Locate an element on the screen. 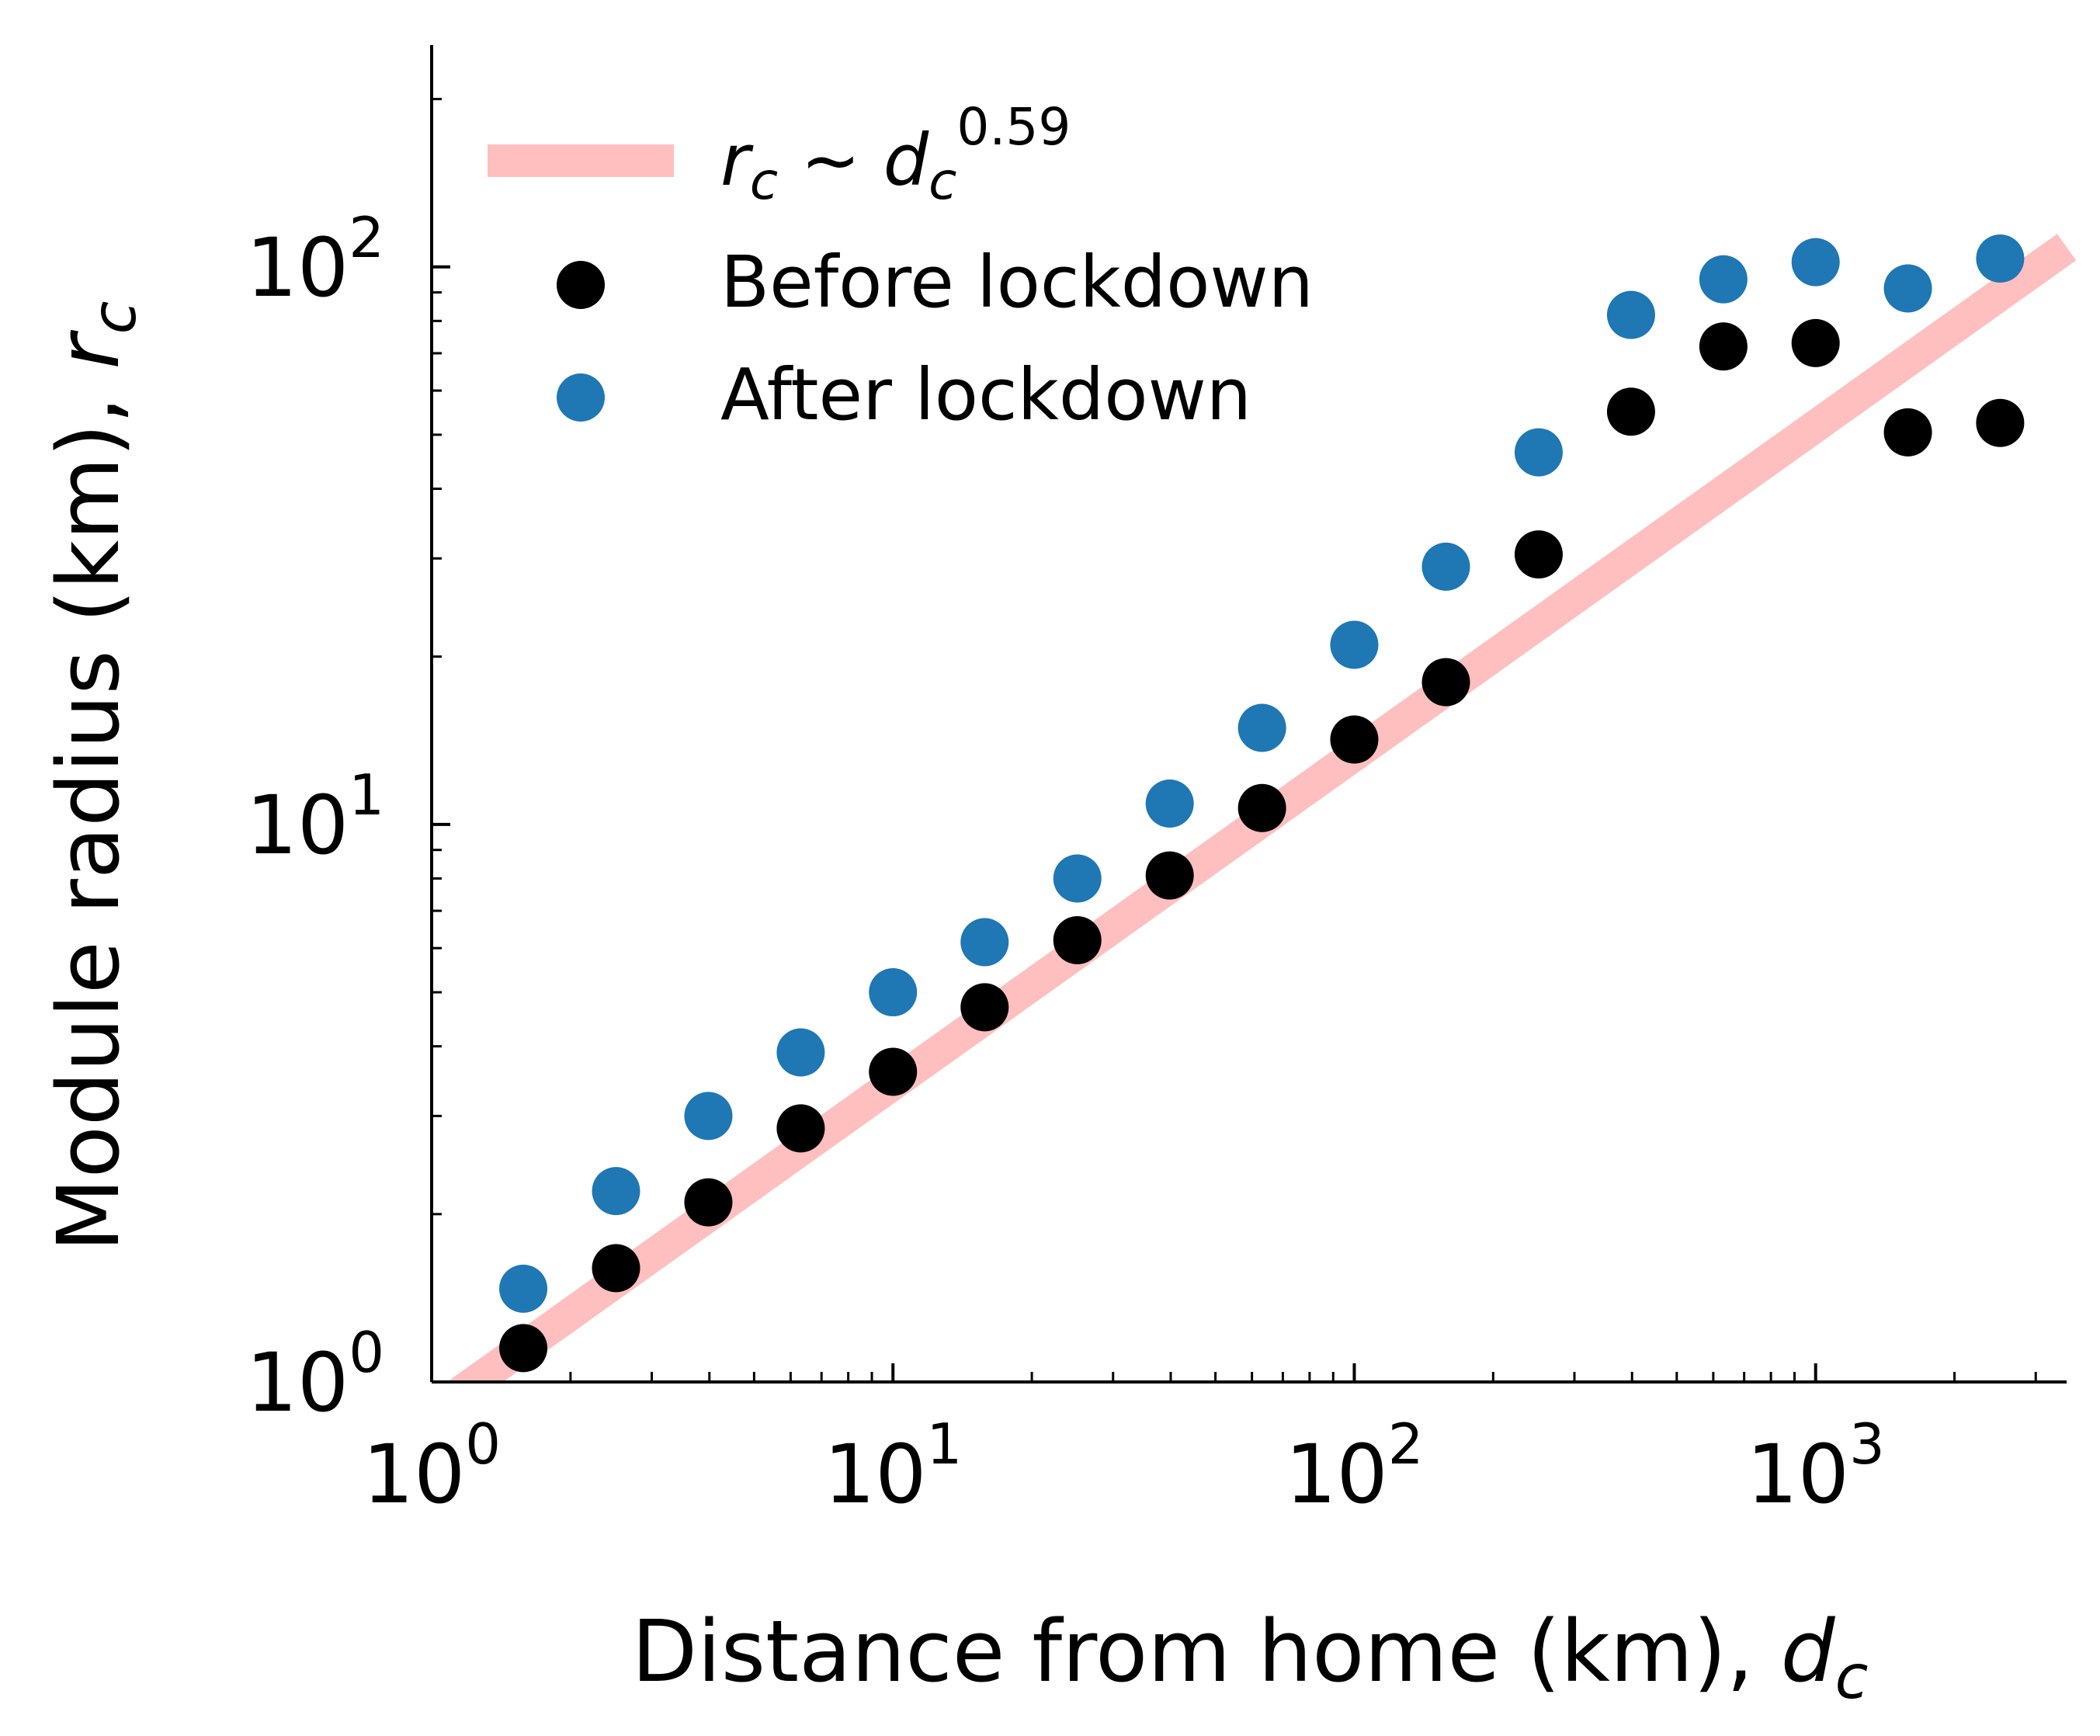 The image size is (2100, 1736). legend-after-marker is located at coordinates (581, 397).